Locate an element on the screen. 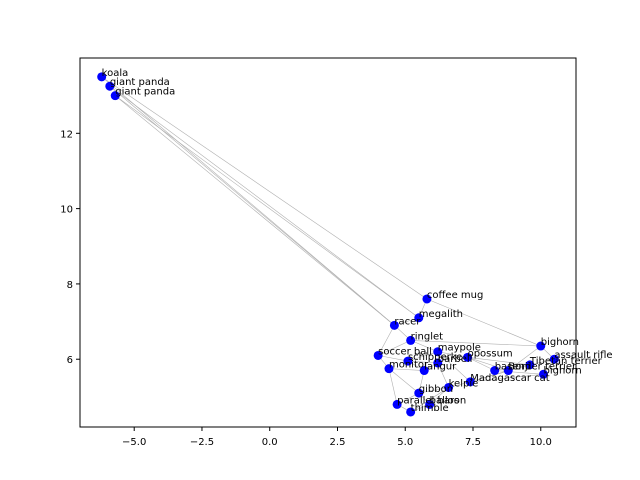 The height and width of the screenshot is (480, 640). point-label: gibbon is located at coordinates (436, 389).